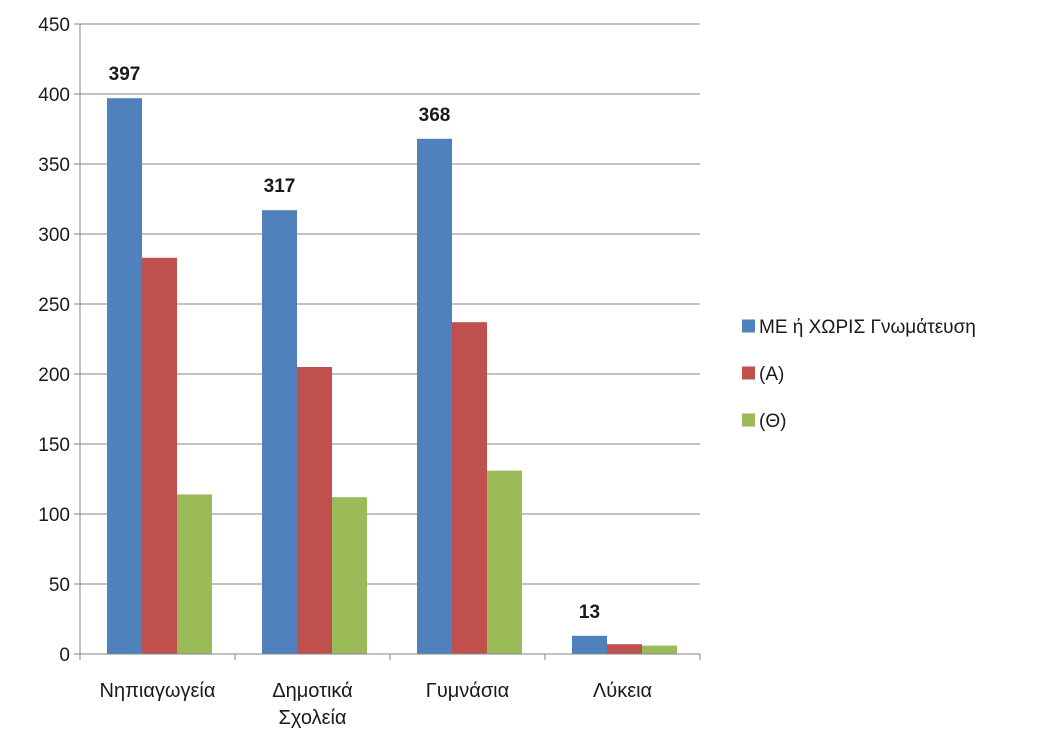 The width and height of the screenshot is (1049, 740). What do you see at coordinates (54, 305) in the screenshot?
I see `y-tick-label: 250` at bounding box center [54, 305].